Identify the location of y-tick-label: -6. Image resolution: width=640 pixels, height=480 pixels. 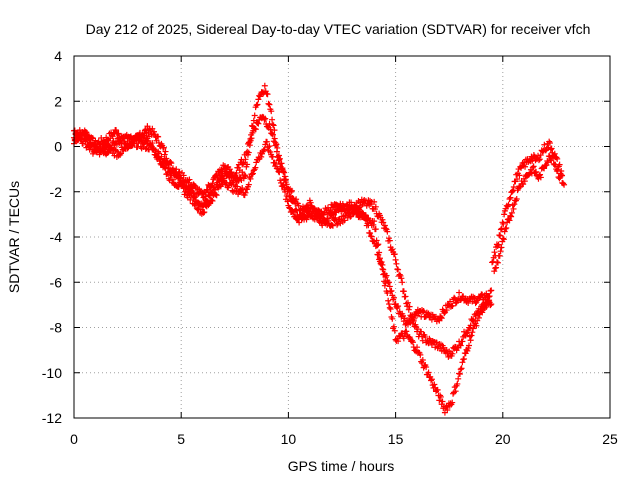
(56, 282).